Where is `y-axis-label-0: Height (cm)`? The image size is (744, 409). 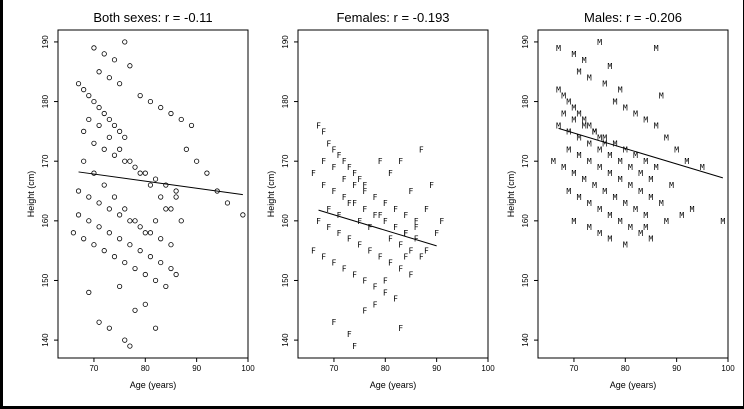 y-axis-label-0: Height (cm) is located at coordinates (31, 194).